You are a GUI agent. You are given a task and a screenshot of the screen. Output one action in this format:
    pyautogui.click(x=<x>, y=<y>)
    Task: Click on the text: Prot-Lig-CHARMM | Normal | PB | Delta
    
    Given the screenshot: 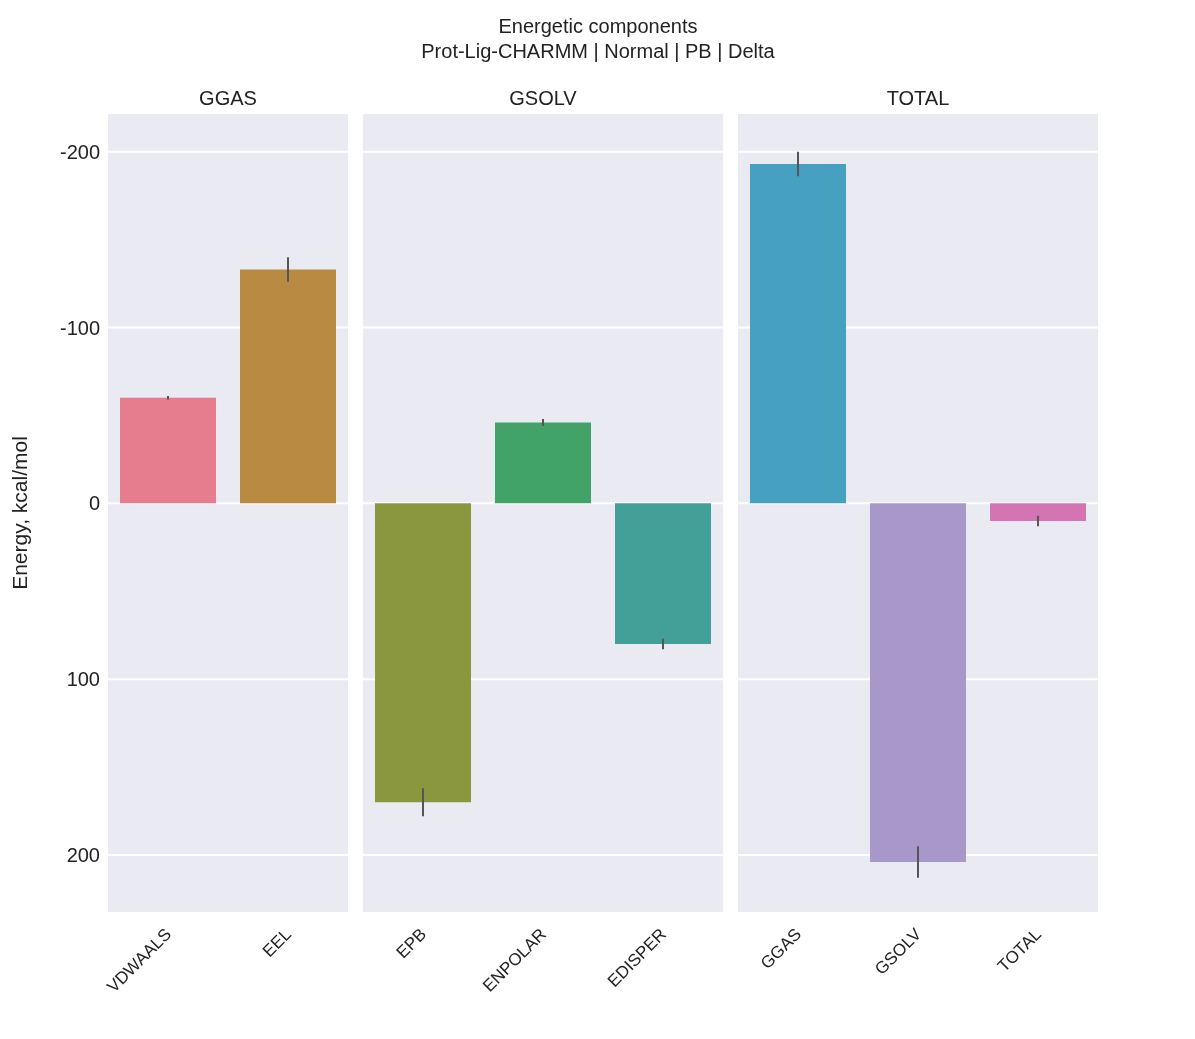 What is the action you would take?
    pyautogui.click(x=598, y=51)
    